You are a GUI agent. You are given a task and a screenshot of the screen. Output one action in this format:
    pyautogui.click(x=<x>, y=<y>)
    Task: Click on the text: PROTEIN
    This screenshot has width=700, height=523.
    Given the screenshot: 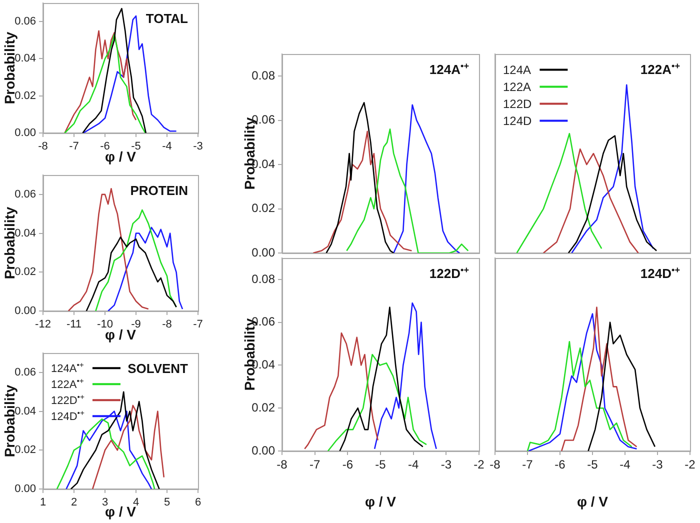 What is the action you would take?
    pyautogui.click(x=159, y=190)
    